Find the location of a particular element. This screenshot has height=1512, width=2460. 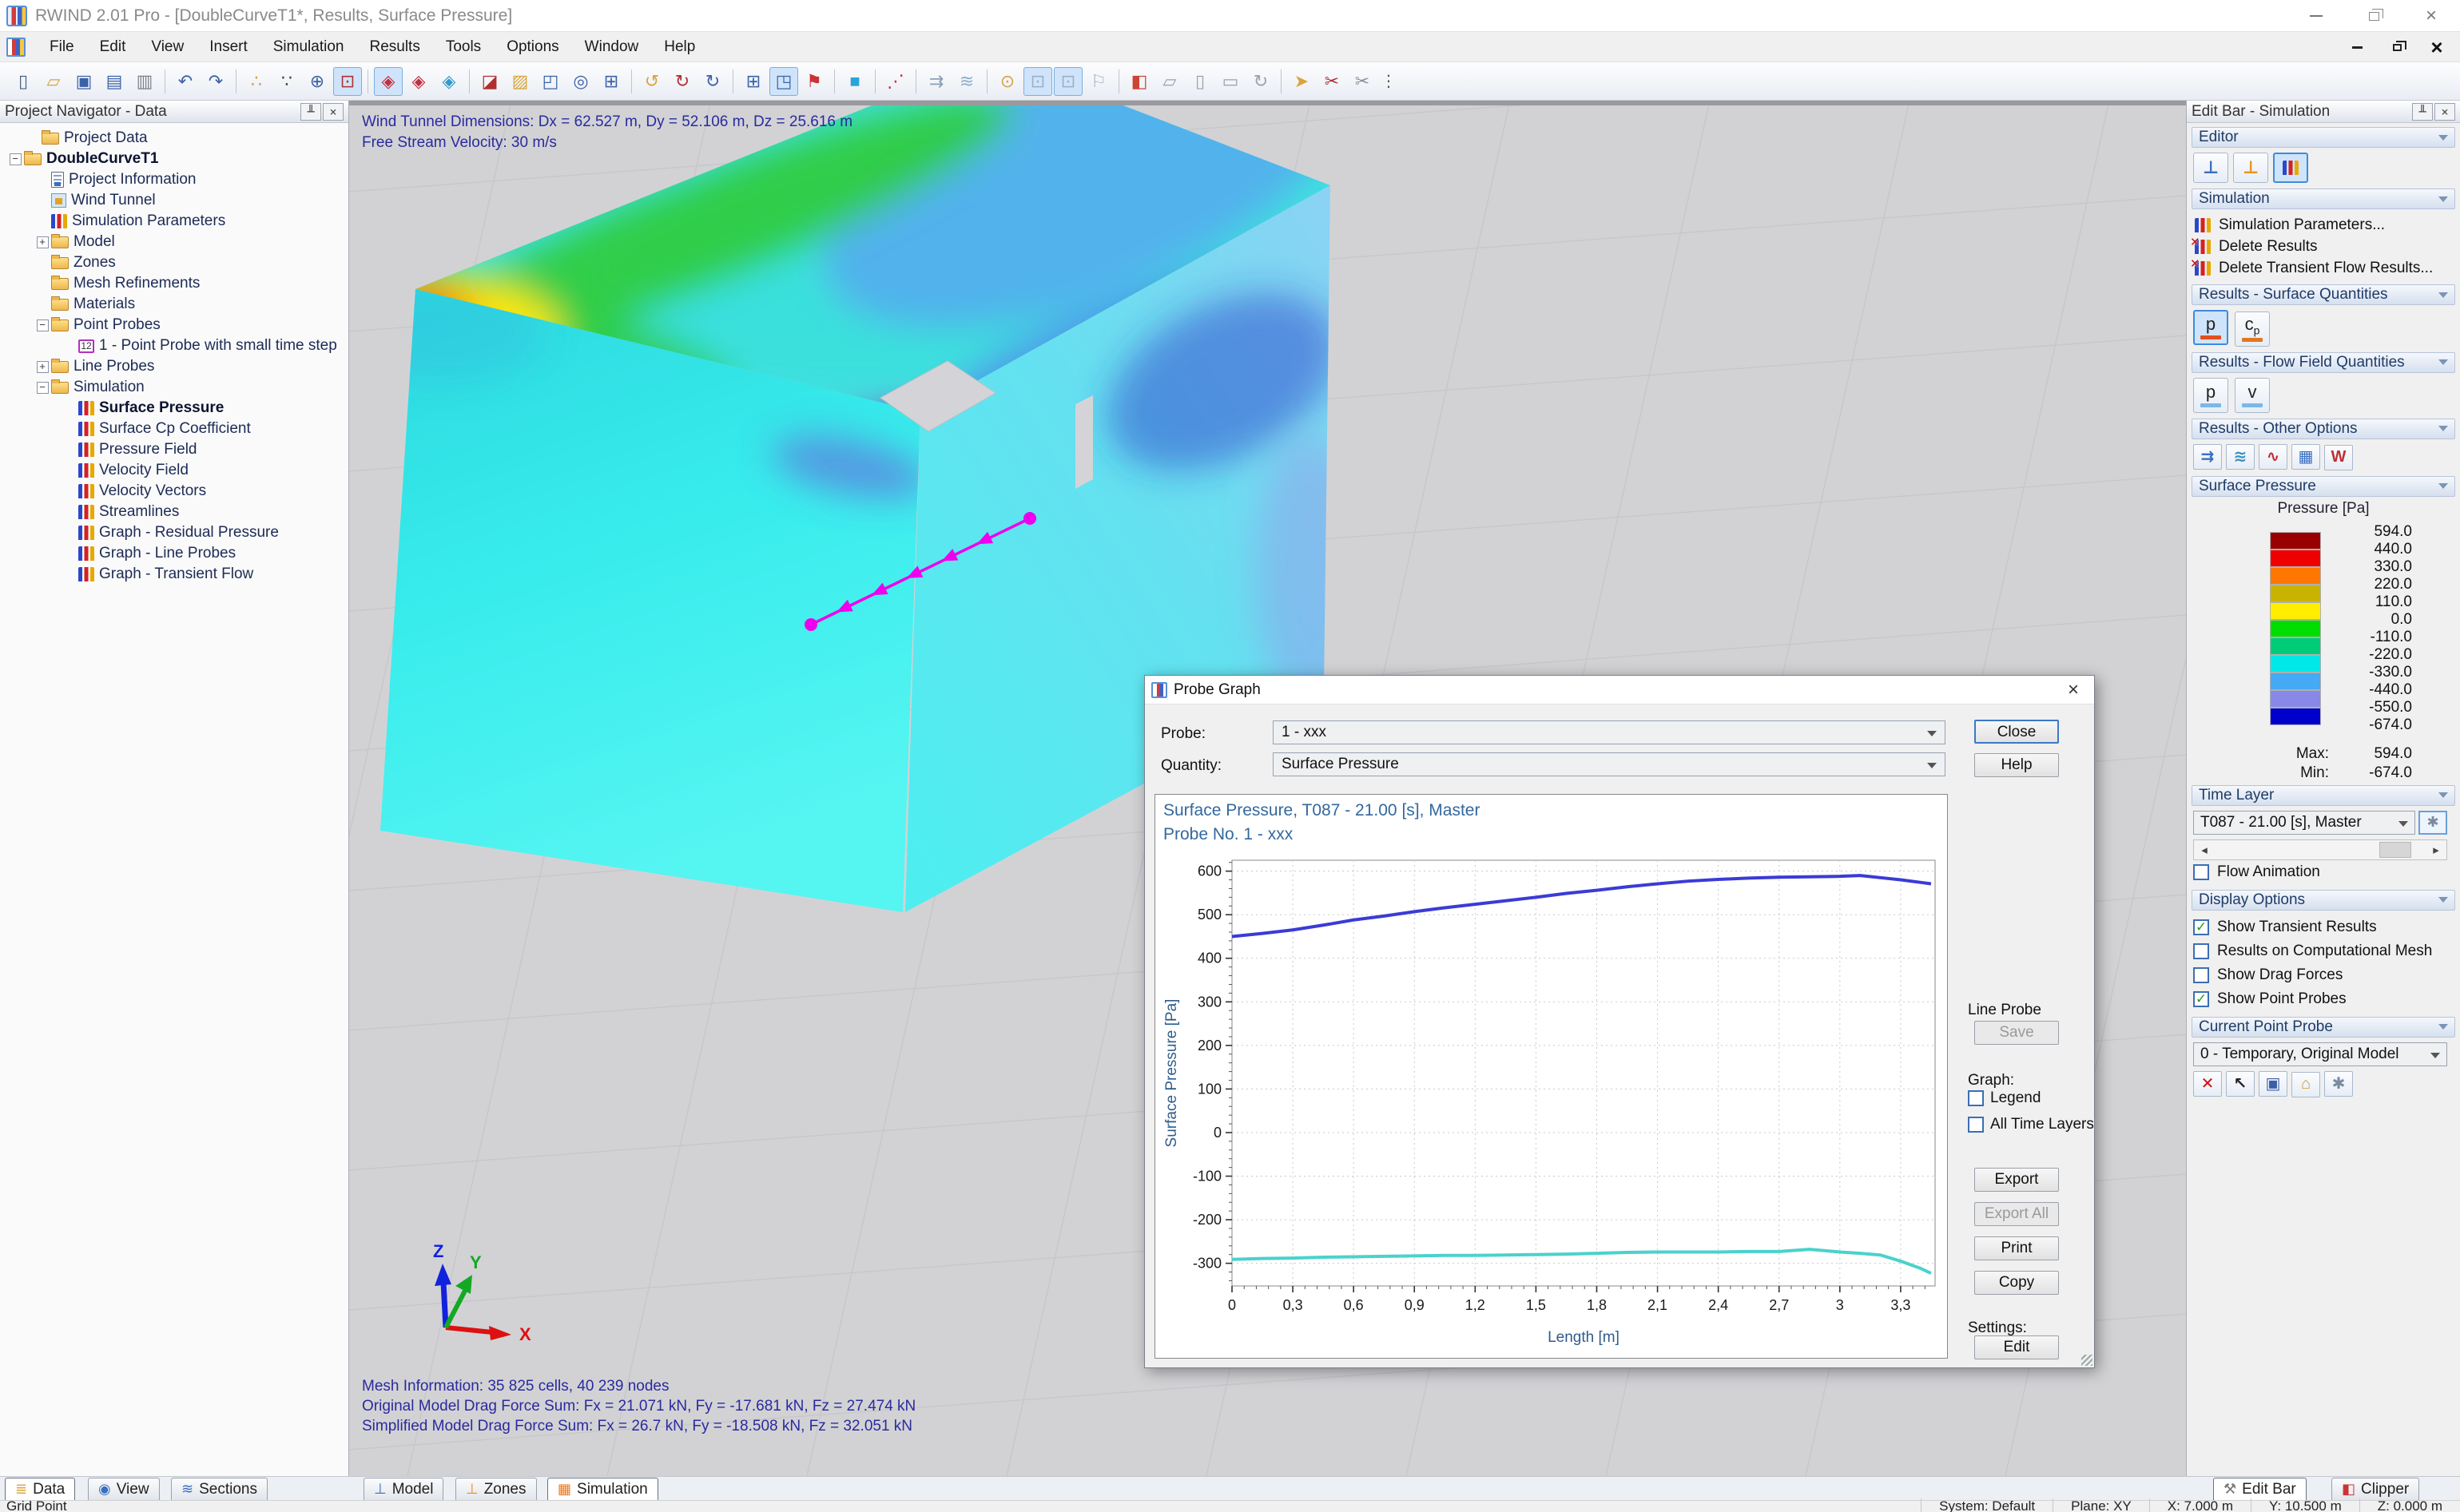

undo-button: ↶ is located at coordinates (185, 81).